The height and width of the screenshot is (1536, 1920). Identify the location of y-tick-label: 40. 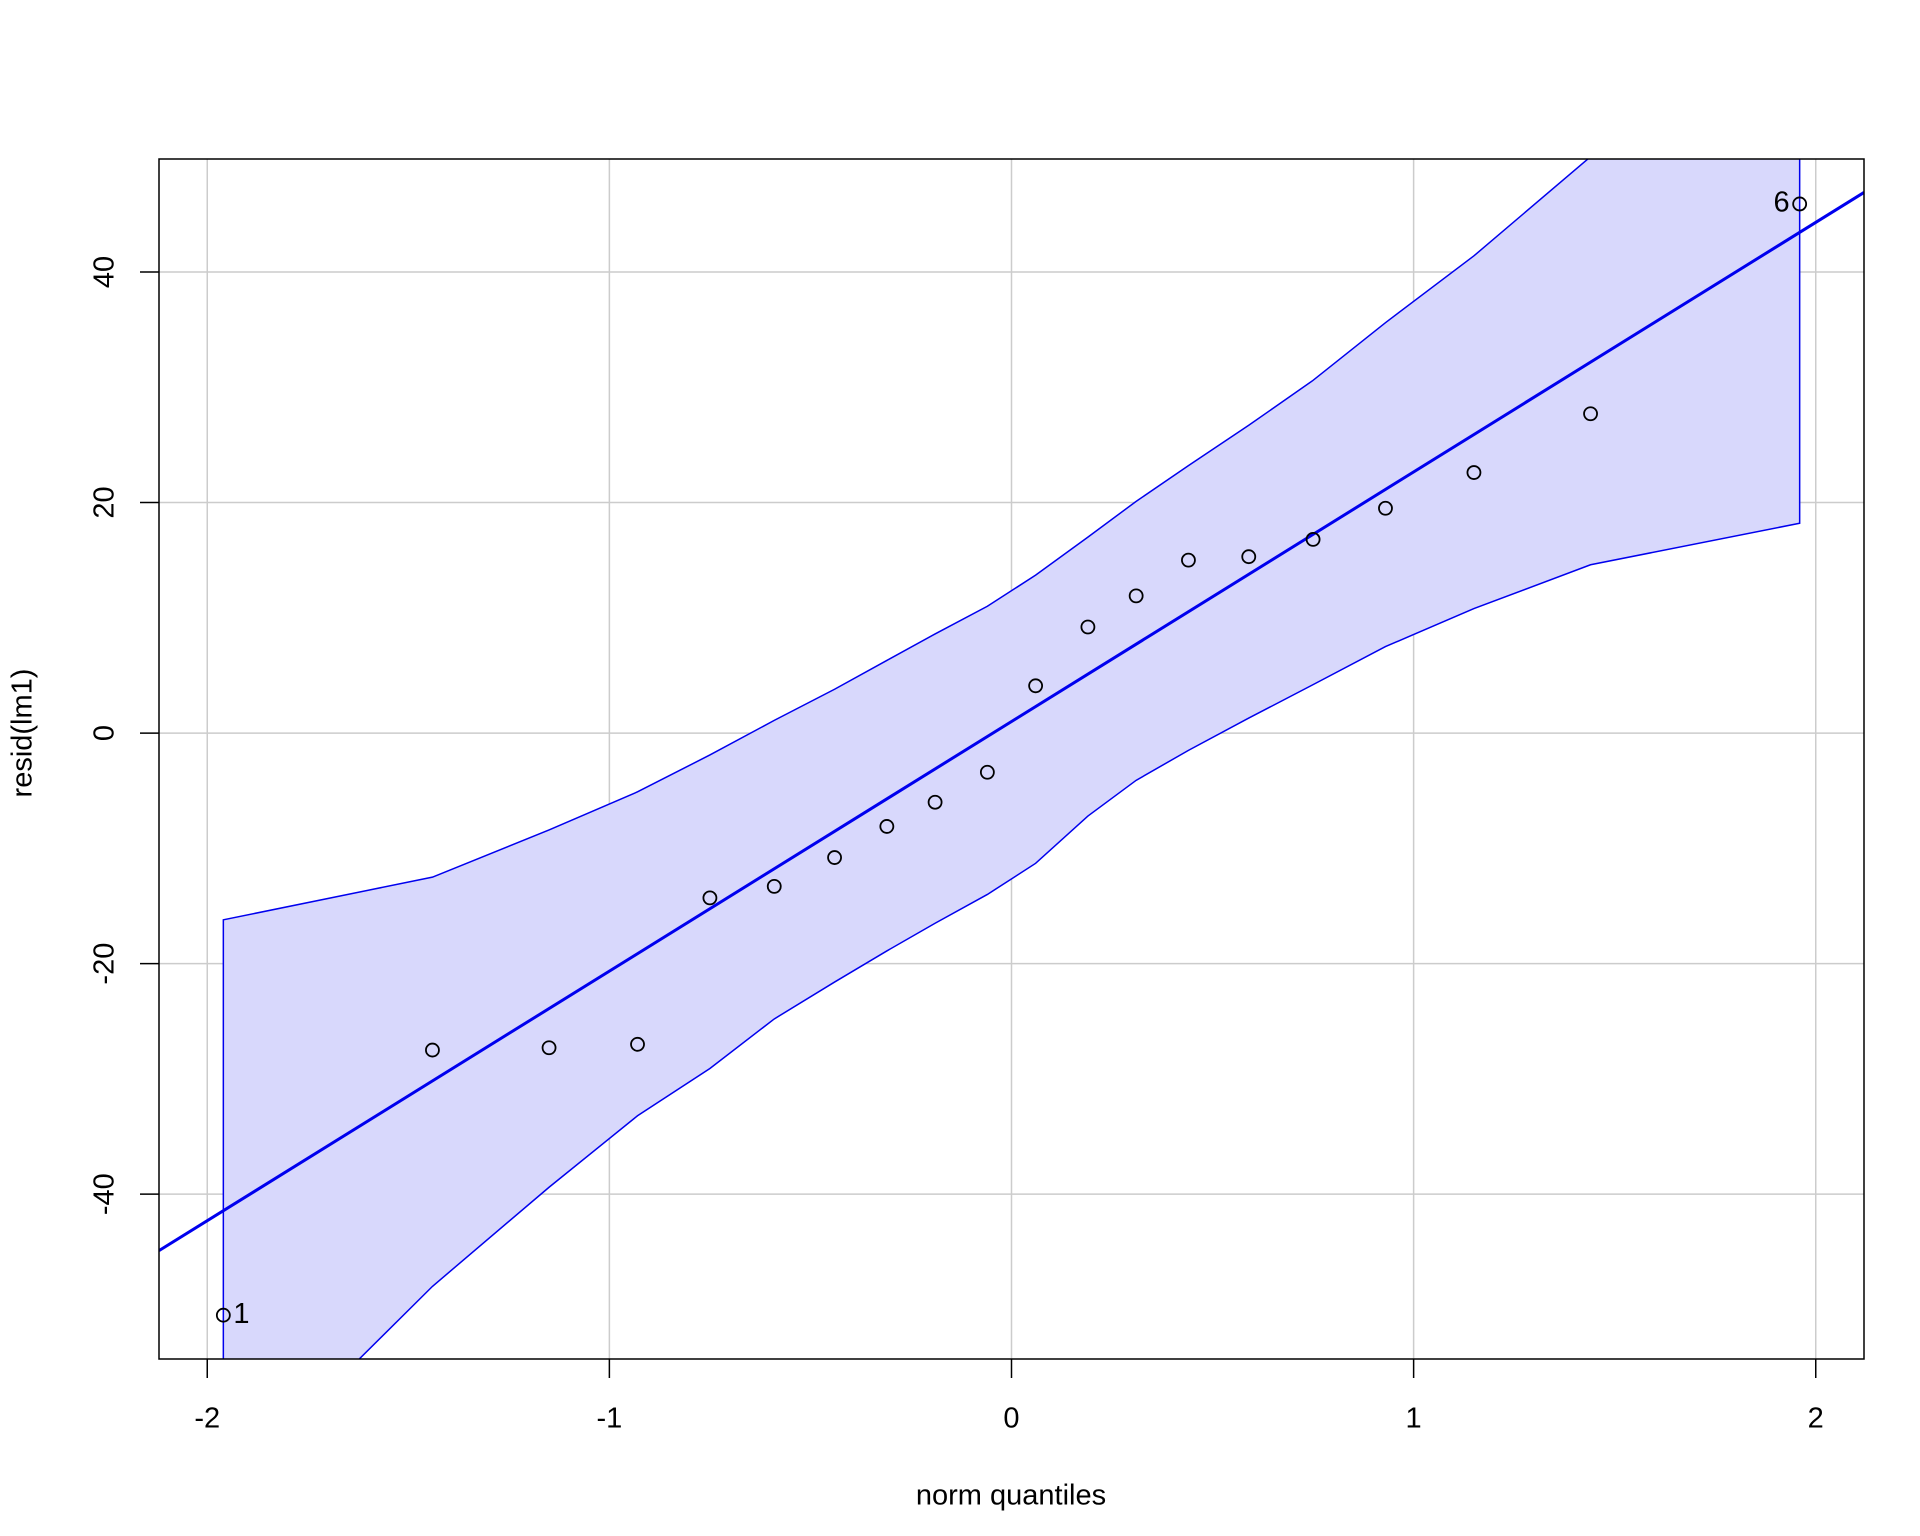
(105, 272).